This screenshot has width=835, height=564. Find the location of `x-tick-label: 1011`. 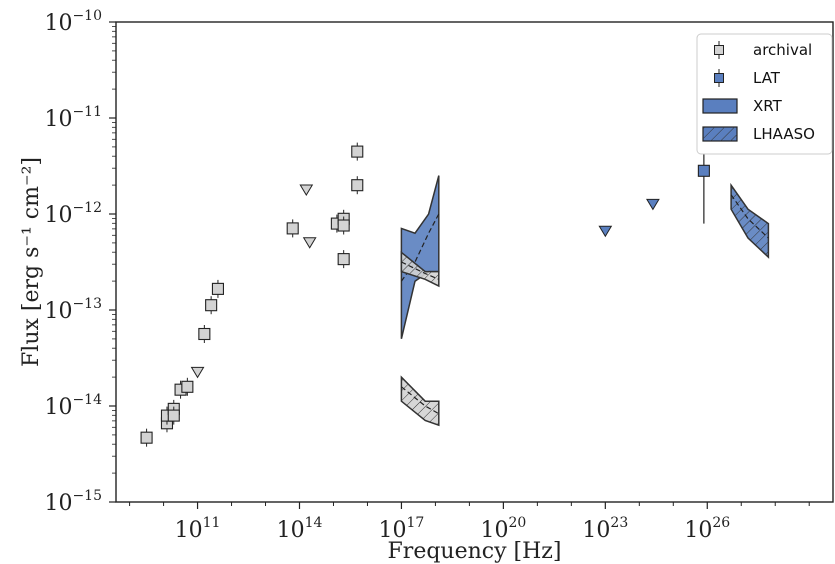

x-tick-label: 1011 is located at coordinates (198, 529).